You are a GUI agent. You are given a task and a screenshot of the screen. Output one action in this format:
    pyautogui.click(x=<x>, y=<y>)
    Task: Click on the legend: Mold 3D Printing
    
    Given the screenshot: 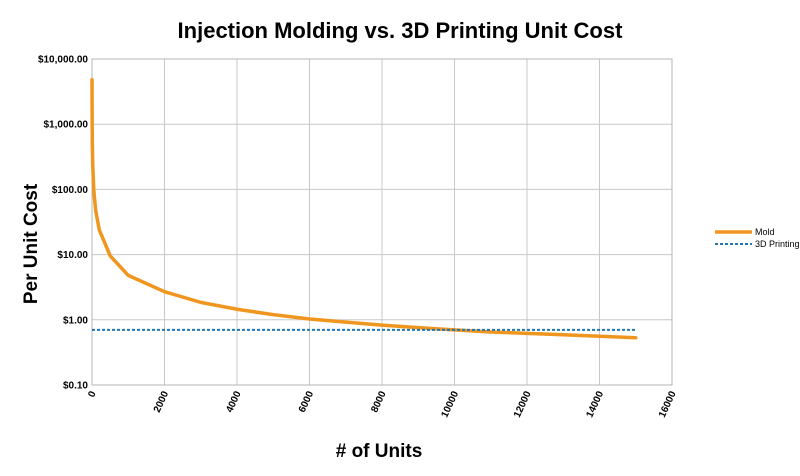 What is the action you would take?
    pyautogui.click(x=757, y=238)
    